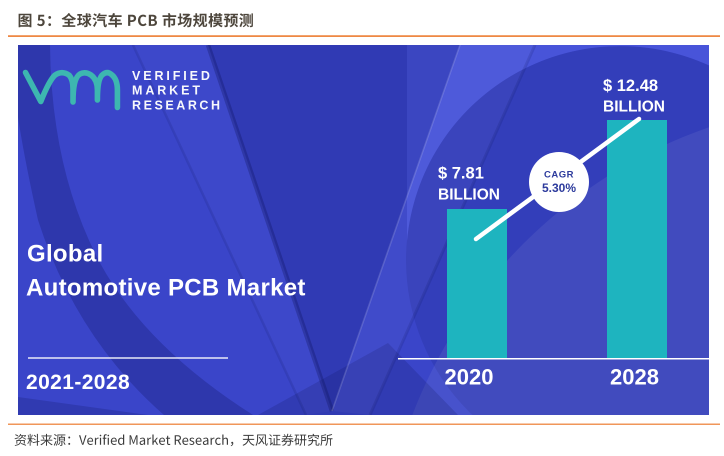 The width and height of the screenshot is (724, 456). I want to click on svg-text: 5.30%, so click(559, 188).